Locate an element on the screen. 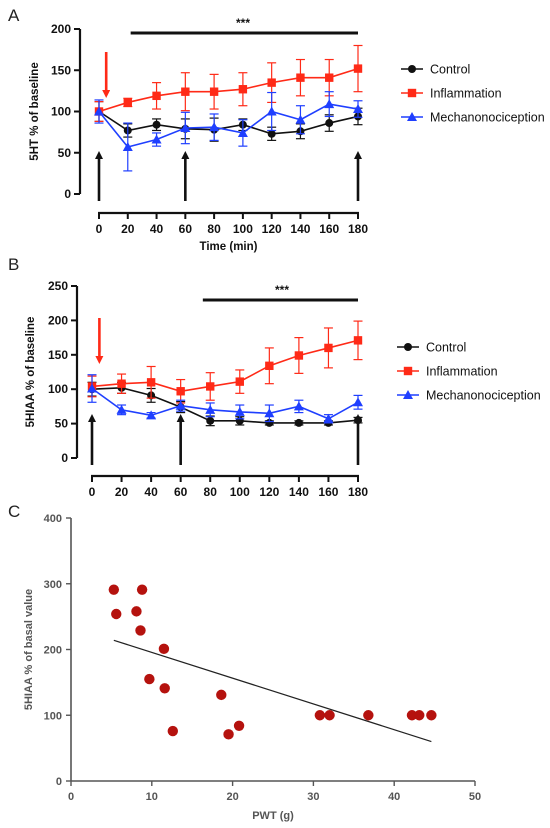 This screenshot has height=828, width=550. y-tick-label: 300 is located at coordinates (53, 585).